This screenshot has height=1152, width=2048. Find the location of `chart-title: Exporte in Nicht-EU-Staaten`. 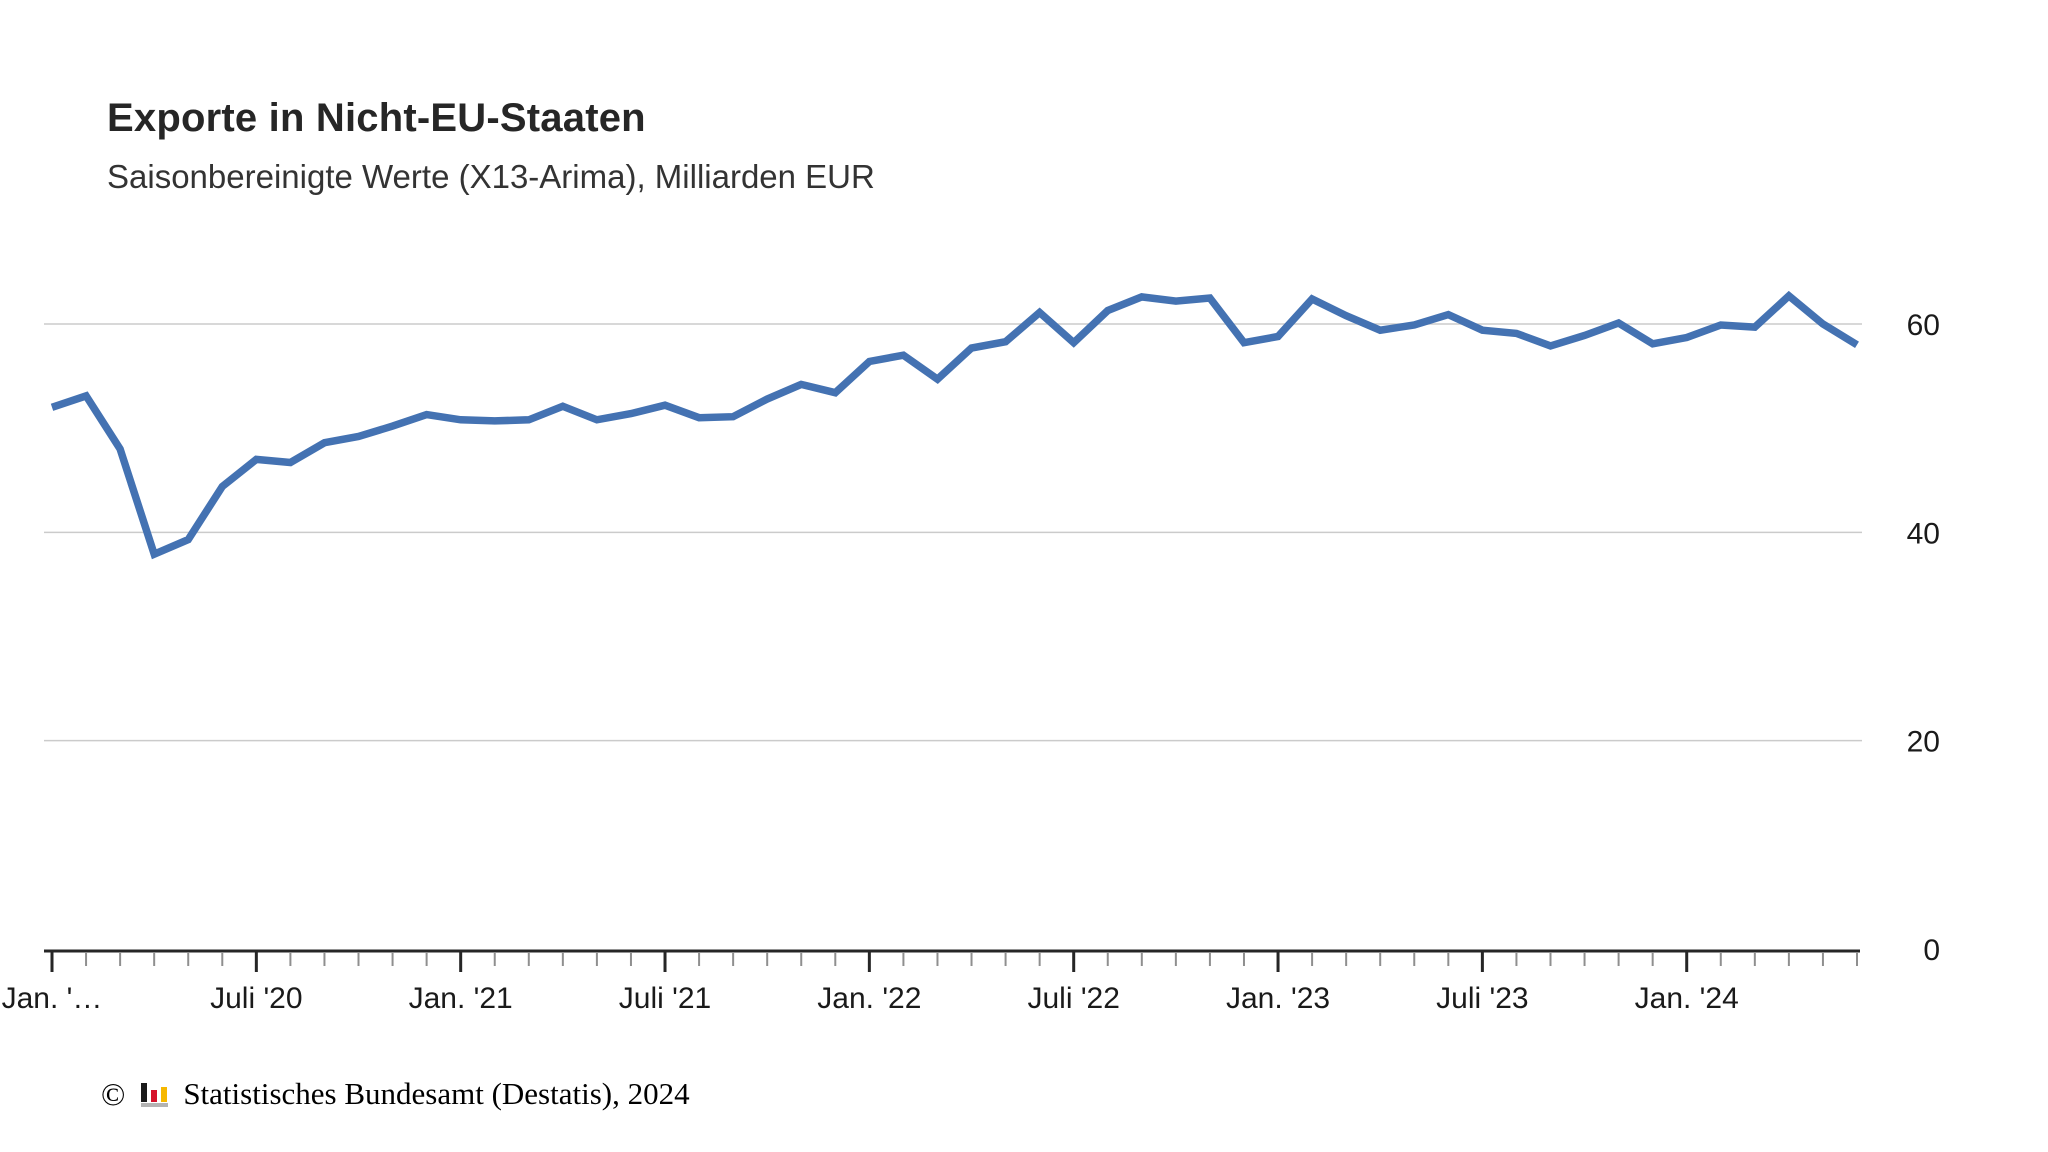

chart-title: Exporte in Nicht-EU-Staaten is located at coordinates (376, 118).